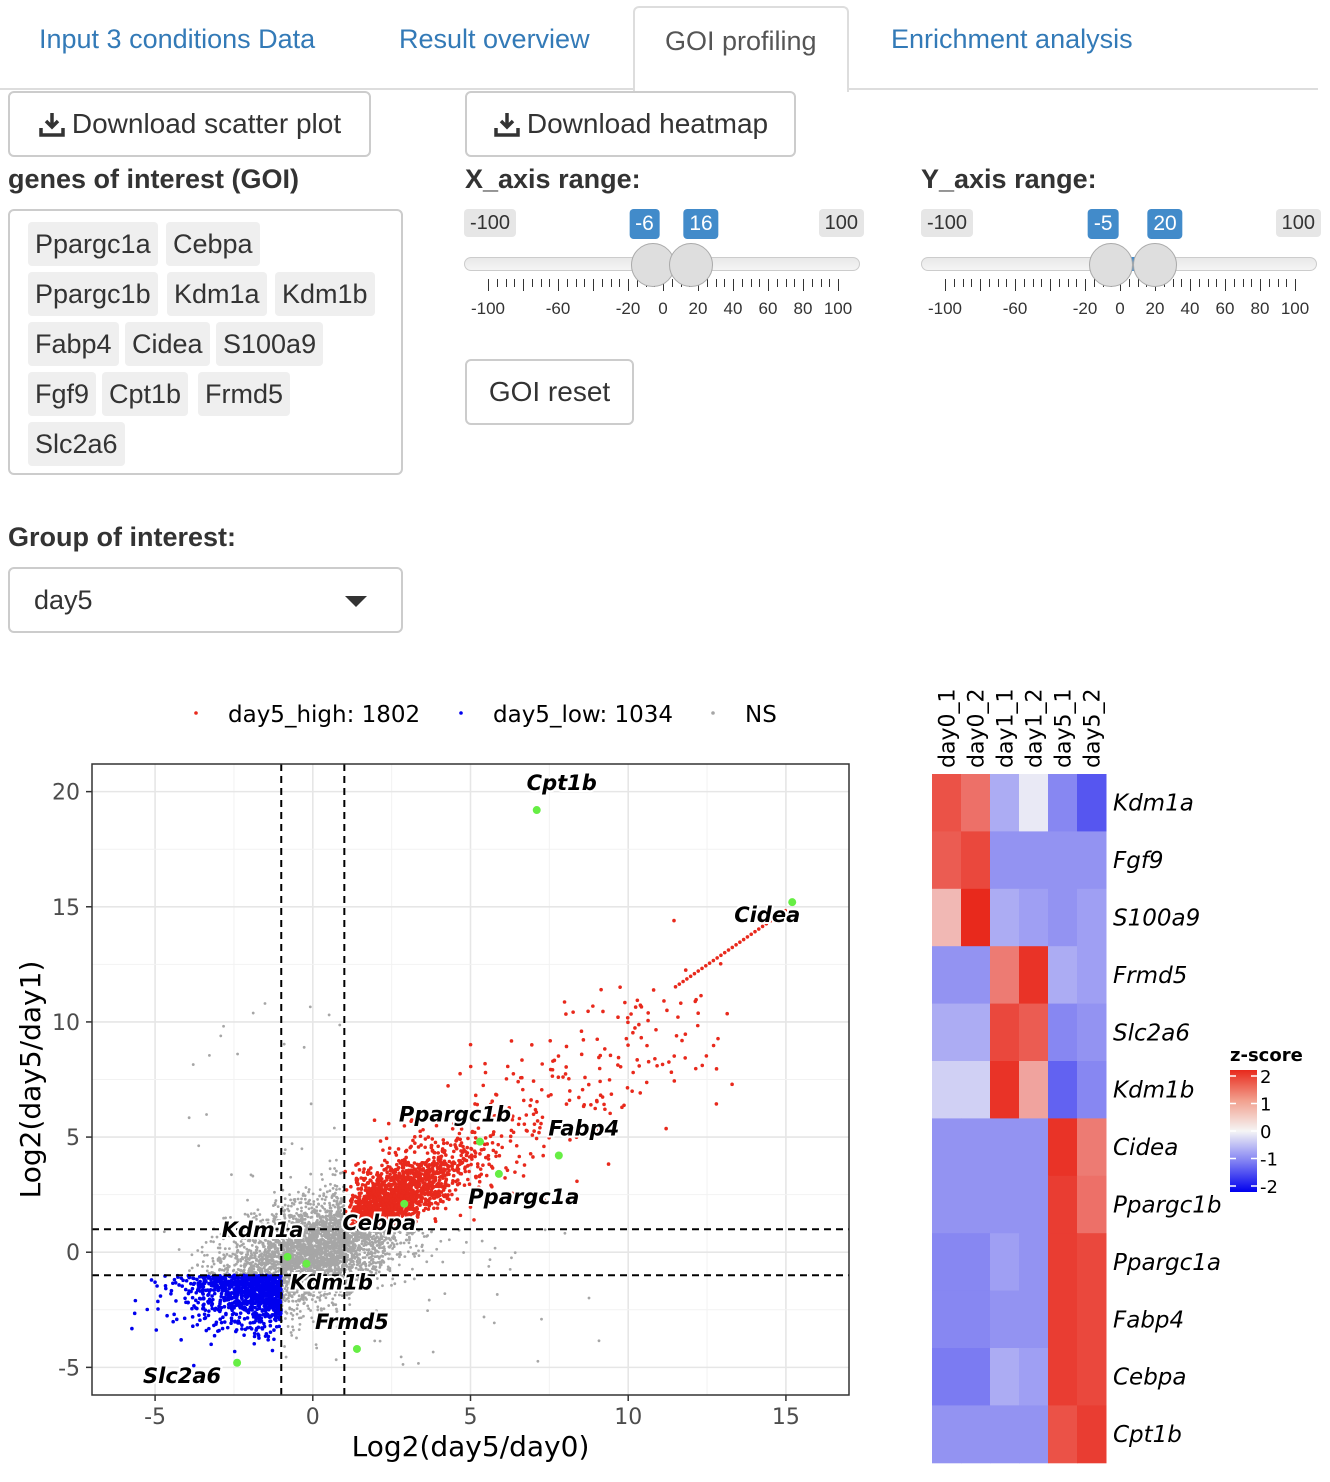 The height and width of the screenshot is (1482, 1330). Describe the element at coordinates (217, 294) in the screenshot. I see `goi-chip: Kdm1a` at that location.